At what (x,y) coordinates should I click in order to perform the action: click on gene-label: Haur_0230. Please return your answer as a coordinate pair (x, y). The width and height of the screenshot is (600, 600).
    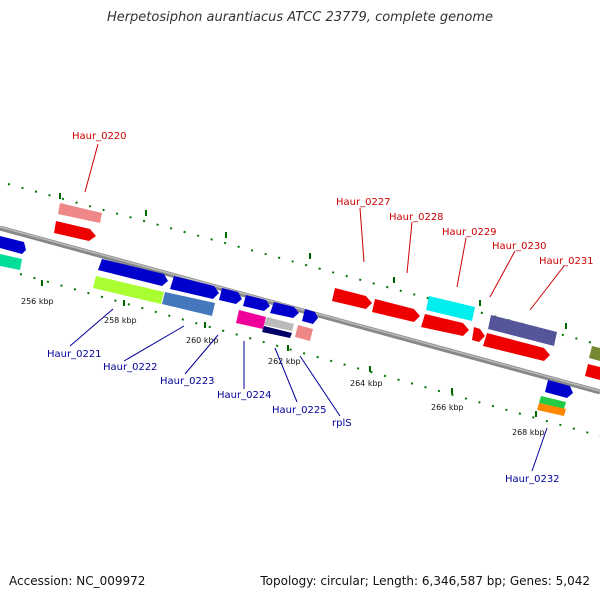
    Looking at the image, I should click on (519, 246).